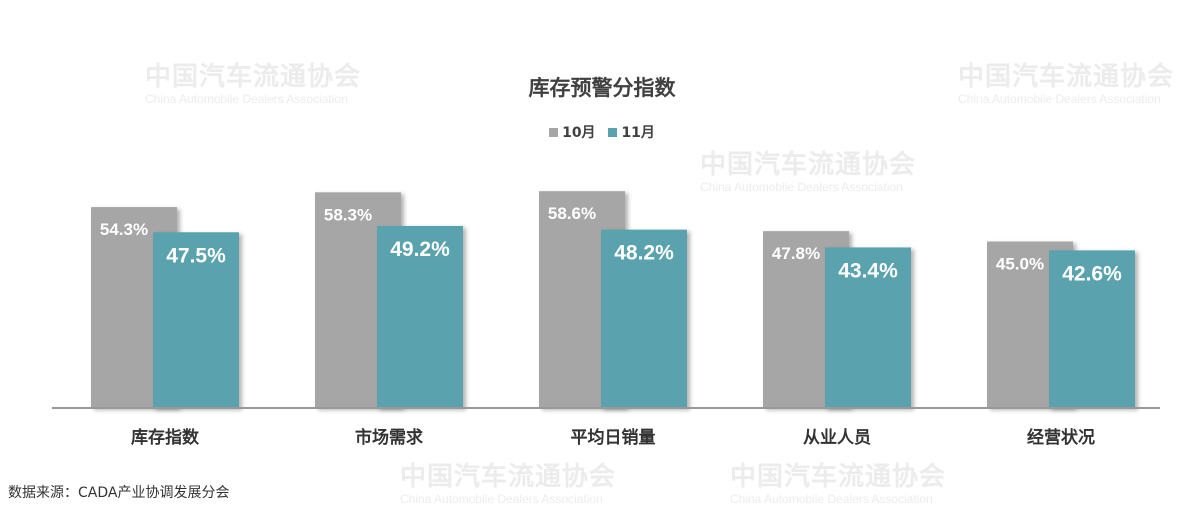  Describe the element at coordinates (638, 133) in the screenshot. I see `legend-label: 11月` at that location.